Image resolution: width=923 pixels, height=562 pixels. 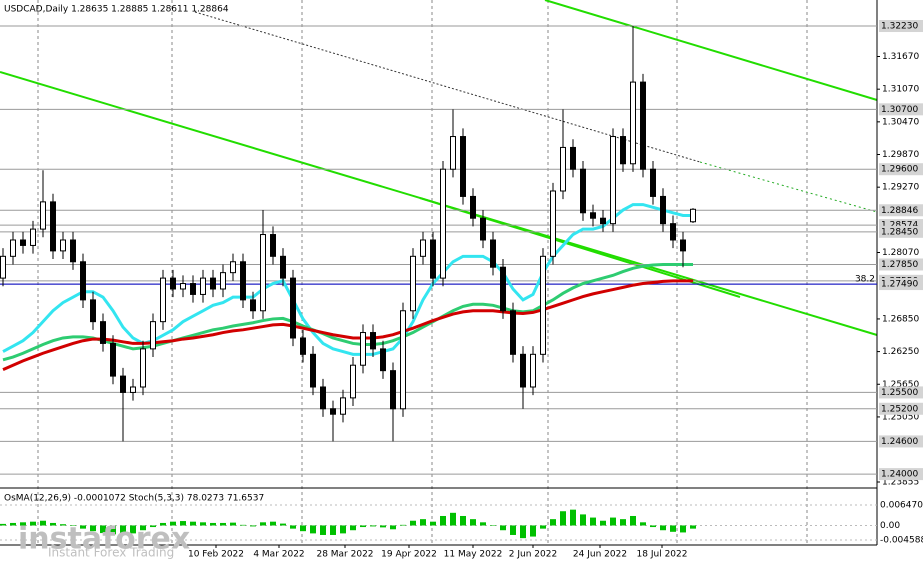 What do you see at coordinates (711, 50) in the screenshot?
I see `channel-line` at bounding box center [711, 50].